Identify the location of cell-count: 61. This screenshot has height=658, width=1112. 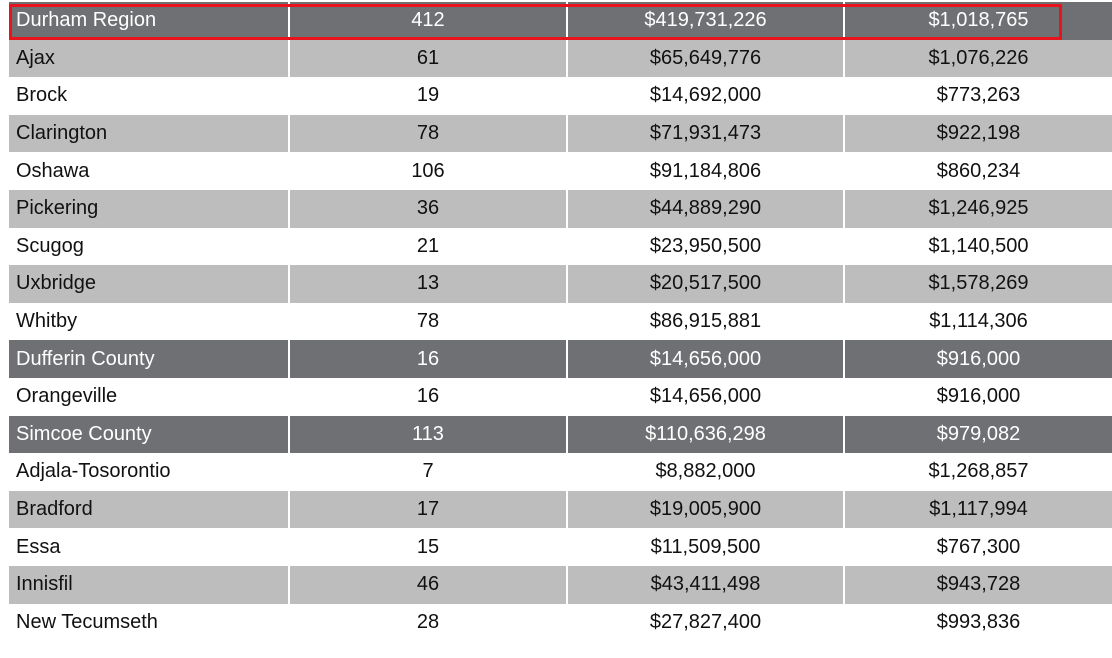
(429, 58).